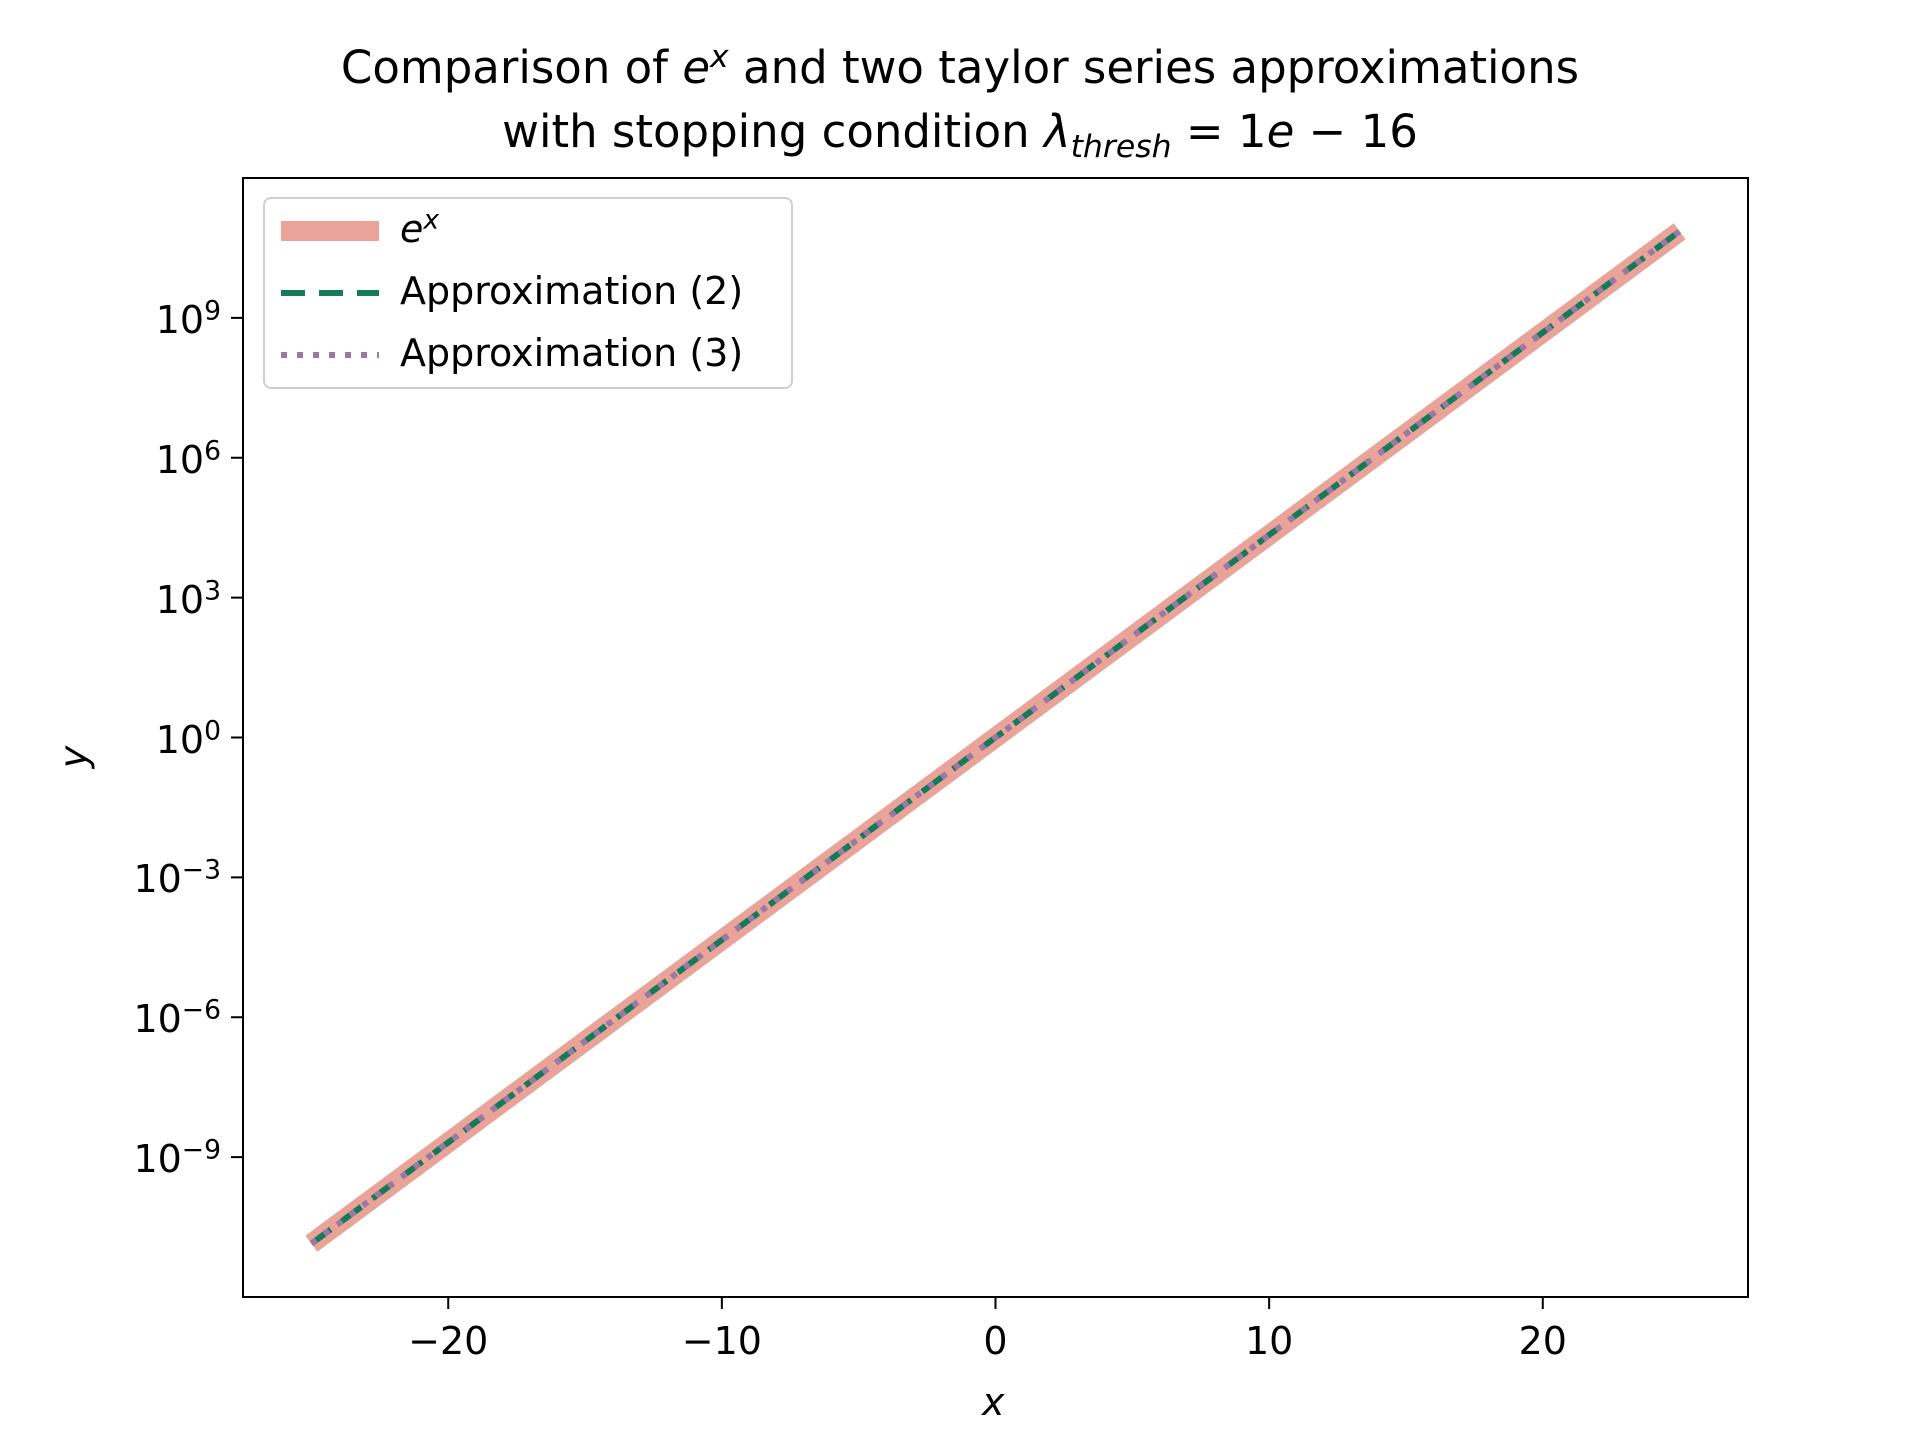 Image resolution: width=1920 pixels, height=1440 pixels. Describe the element at coordinates (448, 1341) in the screenshot. I see `x-tick-label: −20` at that location.